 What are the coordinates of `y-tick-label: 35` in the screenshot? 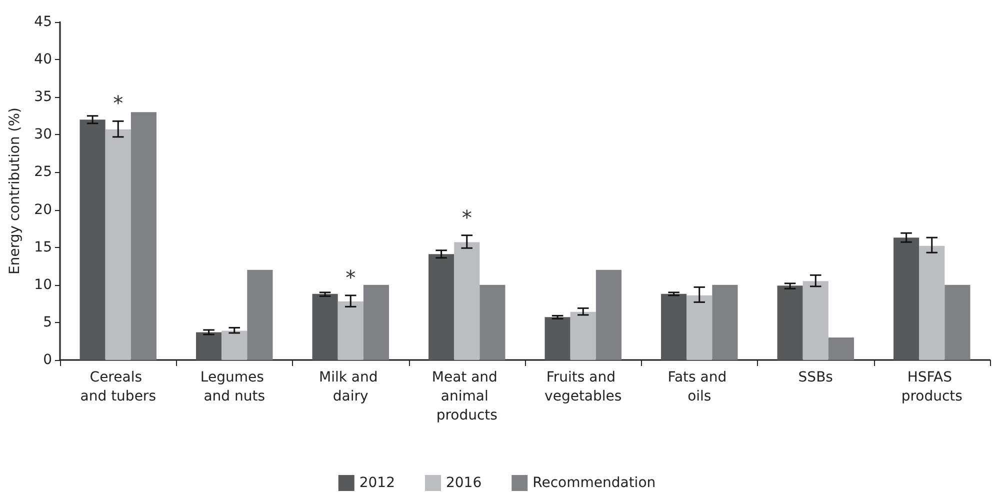 It's located at (43, 97).